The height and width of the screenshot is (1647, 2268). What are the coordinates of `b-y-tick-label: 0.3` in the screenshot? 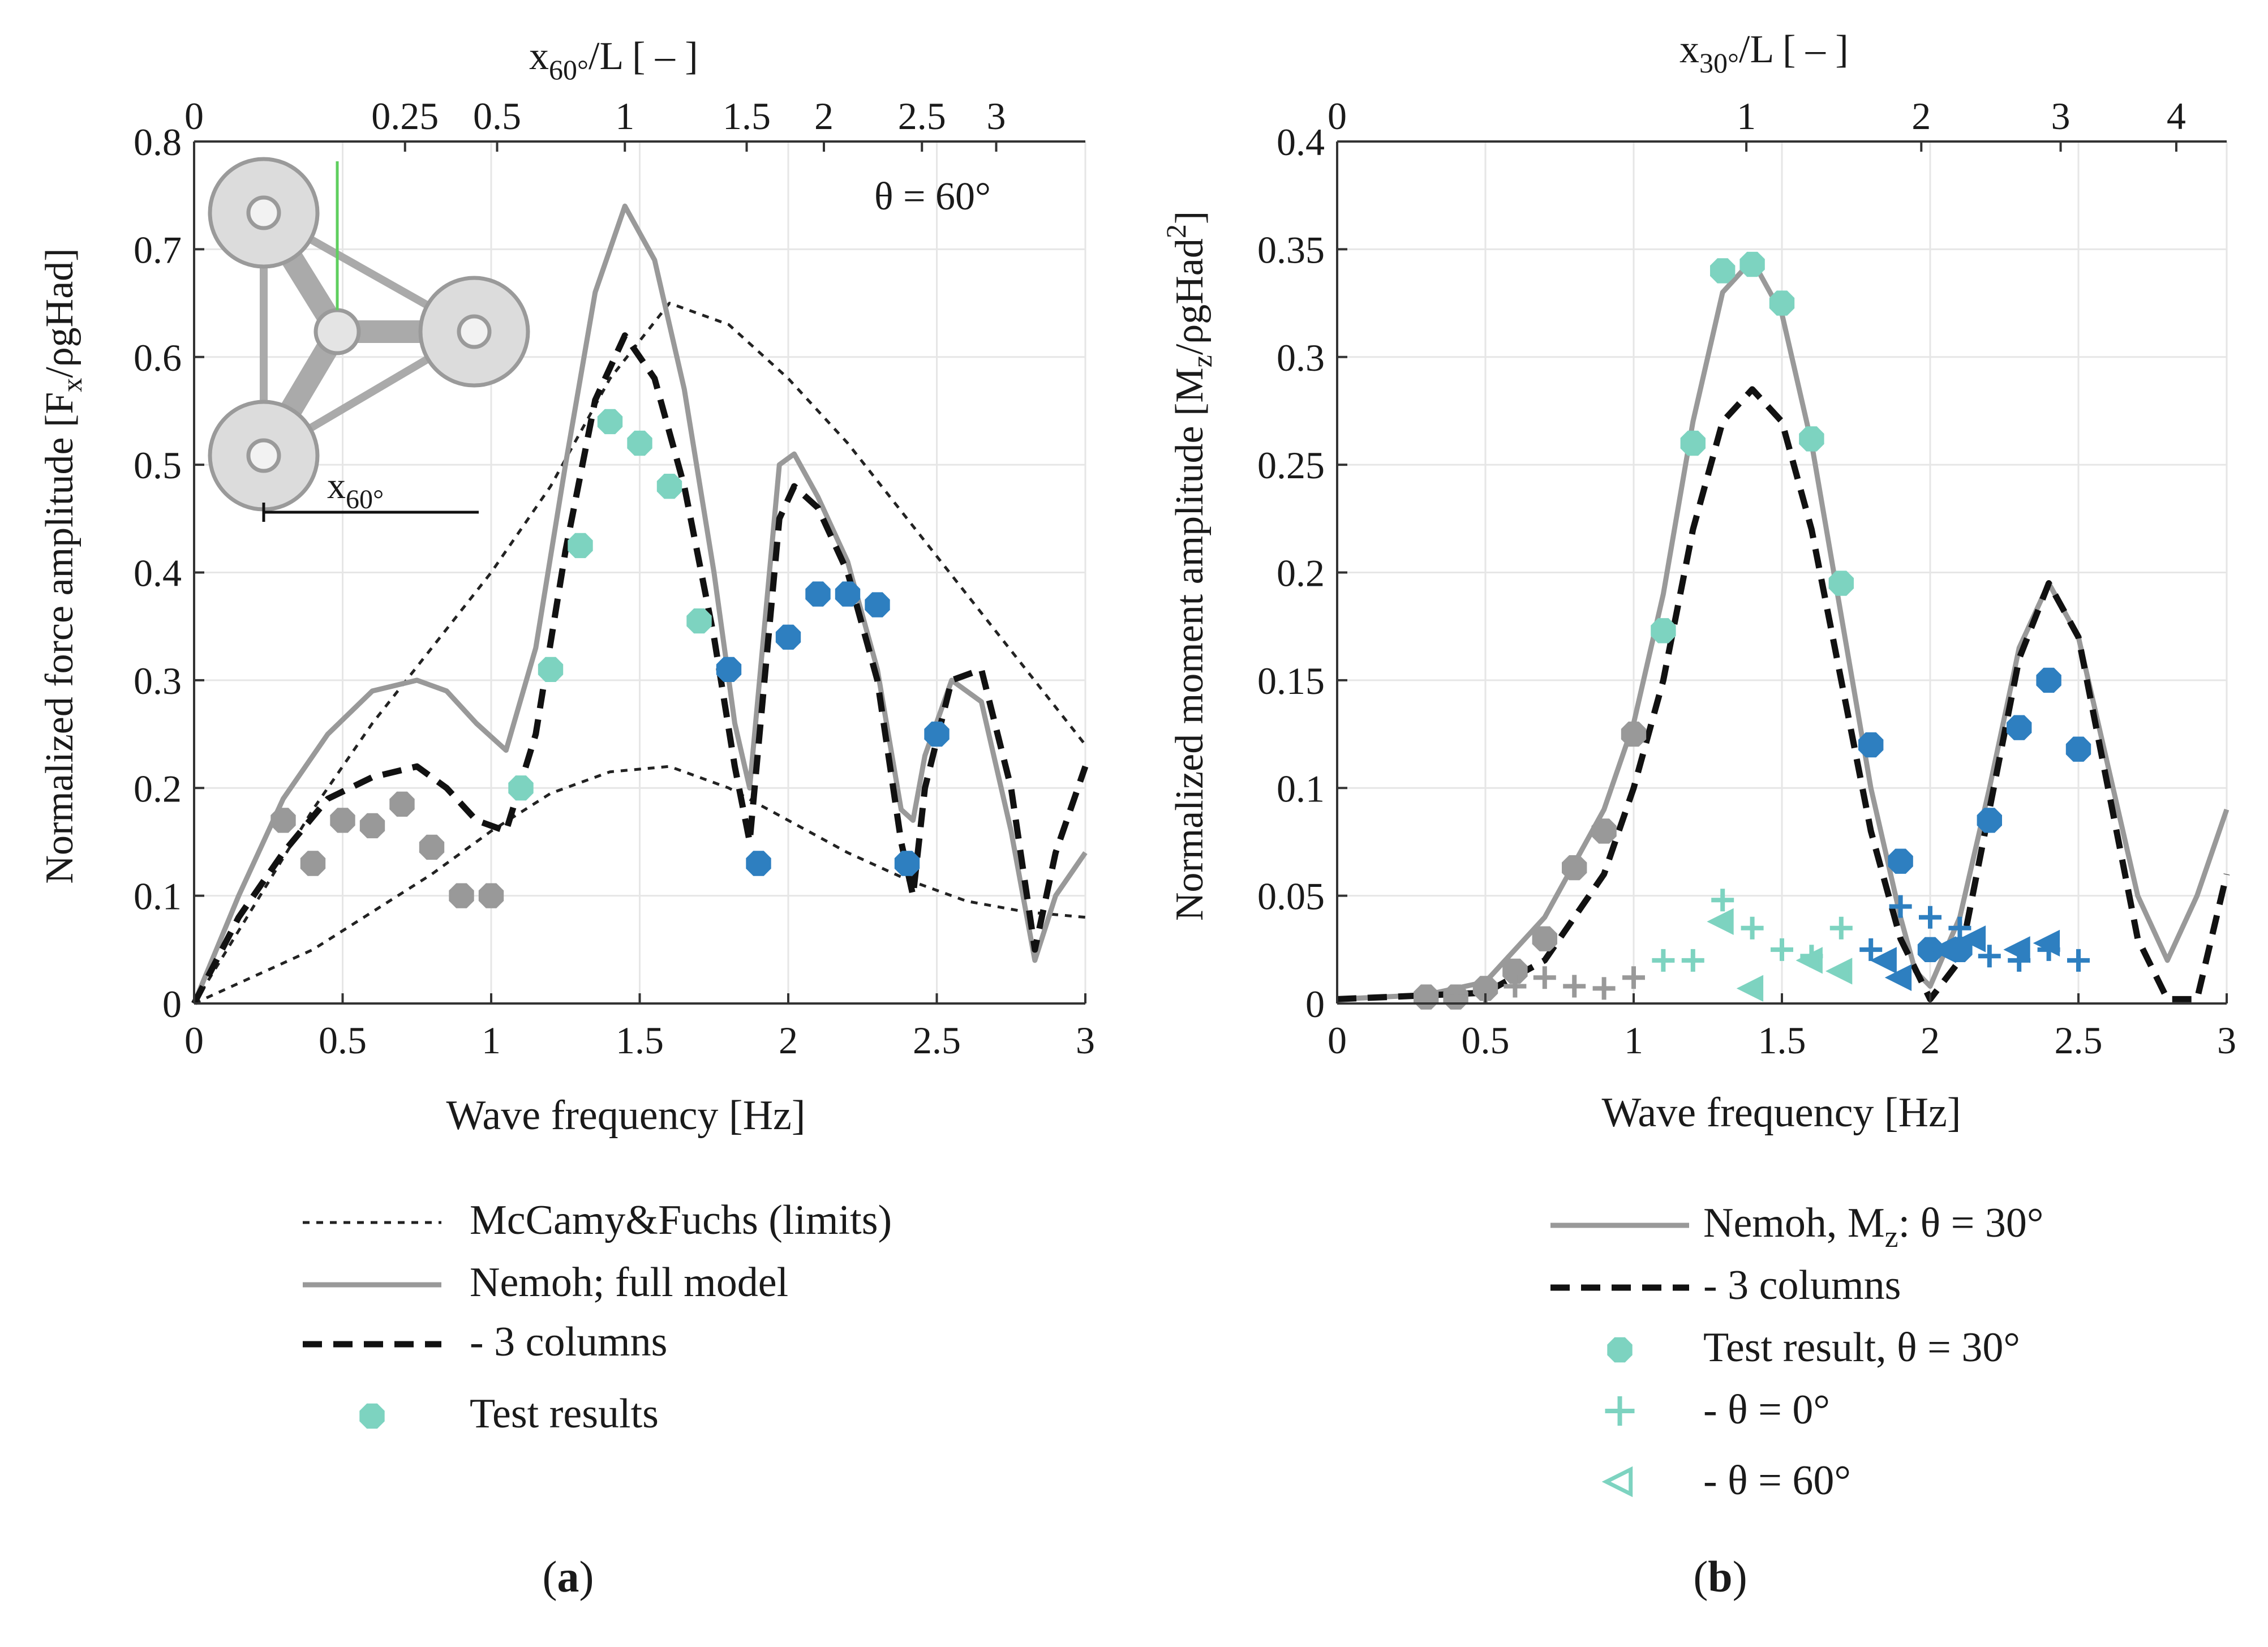 It's located at (1301, 357).